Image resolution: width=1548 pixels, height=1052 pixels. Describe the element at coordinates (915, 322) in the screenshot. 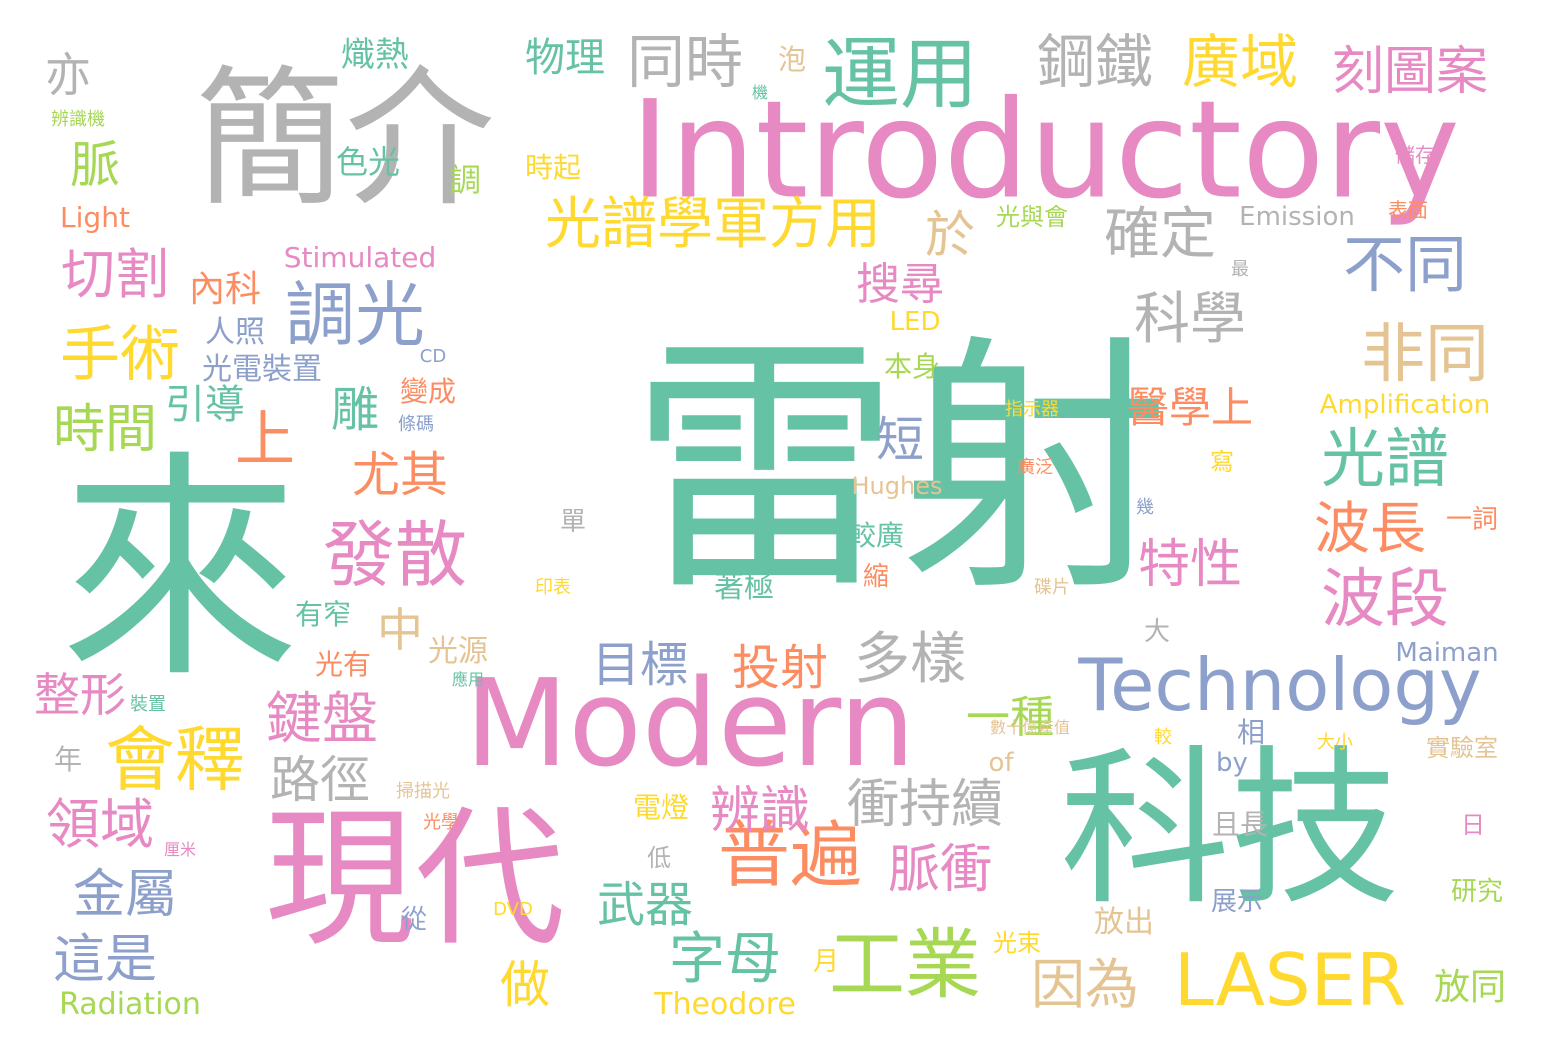

I see `word-led: LED` at that location.